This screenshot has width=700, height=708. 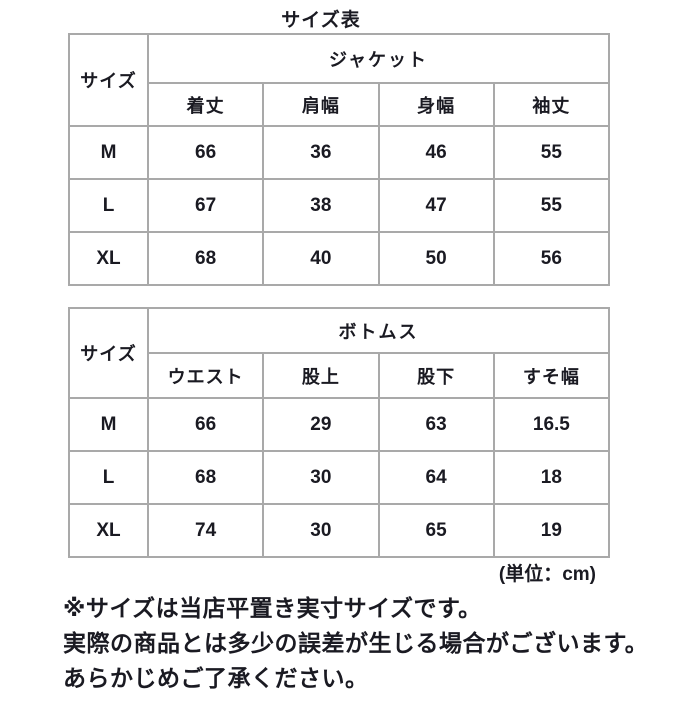 I want to click on measure-value: 38, so click(x=321, y=205).